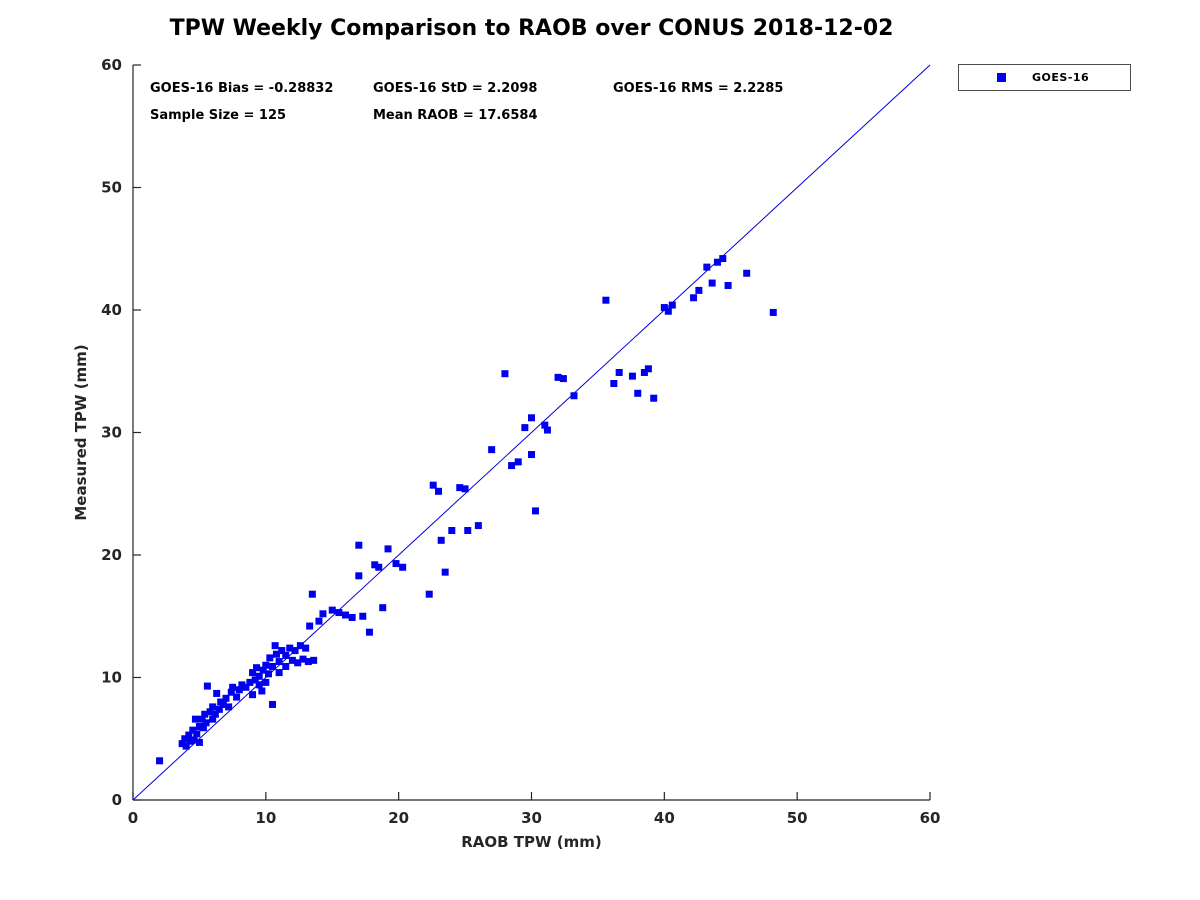 Image resolution: width=1200 pixels, height=900 pixels. Describe the element at coordinates (930, 818) in the screenshot. I see `x-tick-label: 60` at that location.